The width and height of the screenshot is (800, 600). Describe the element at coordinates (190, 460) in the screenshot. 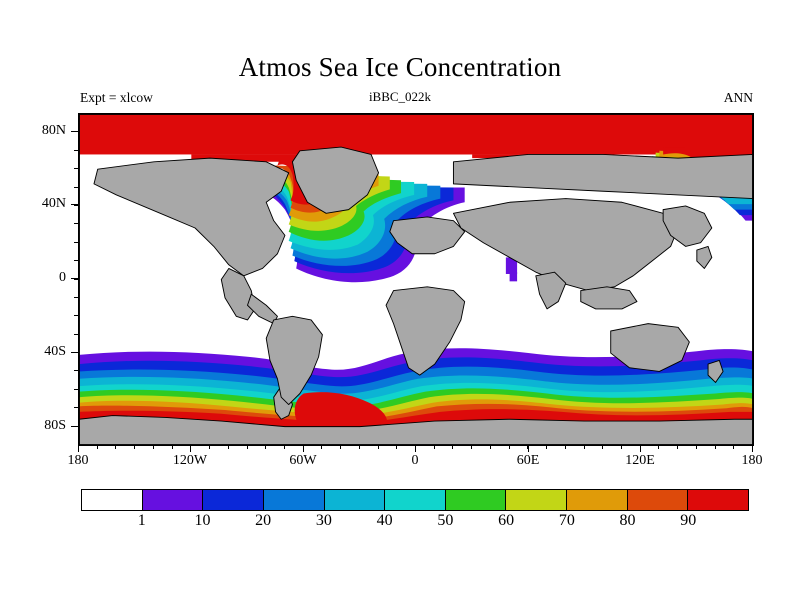

I see `xtick-label: 120W` at that location.